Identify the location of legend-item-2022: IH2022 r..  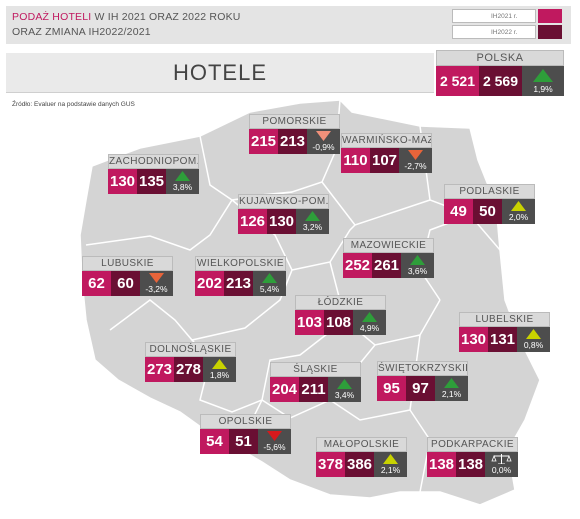
(494, 32).